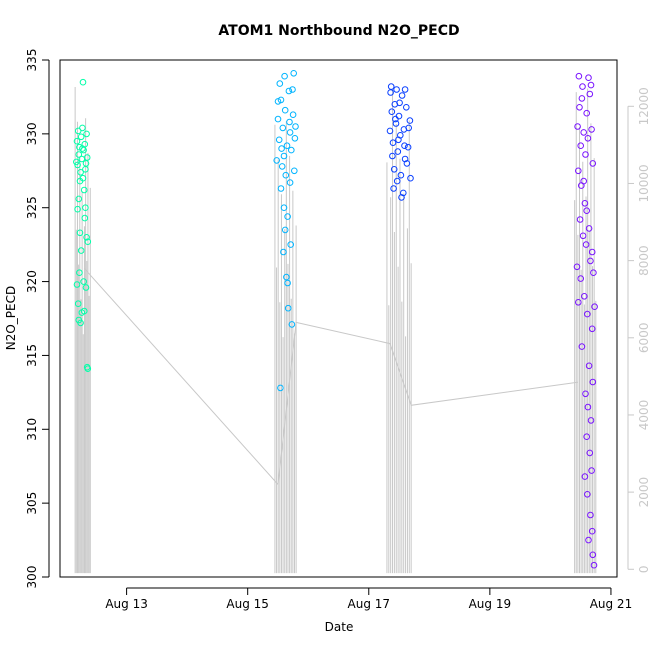  I want to click on y-tick-label: 315, so click(32, 355).